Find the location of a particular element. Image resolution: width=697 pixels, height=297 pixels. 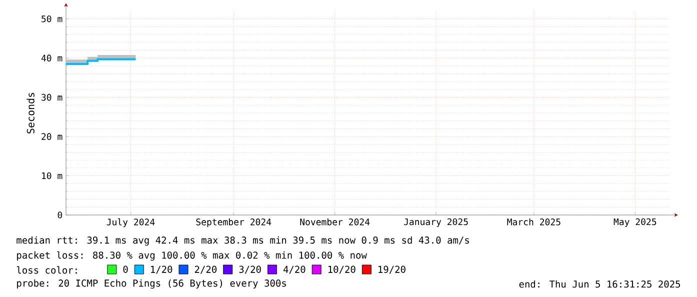

text: end: Thu Jun 5 16:31:25 2025 is located at coordinates (599, 284).